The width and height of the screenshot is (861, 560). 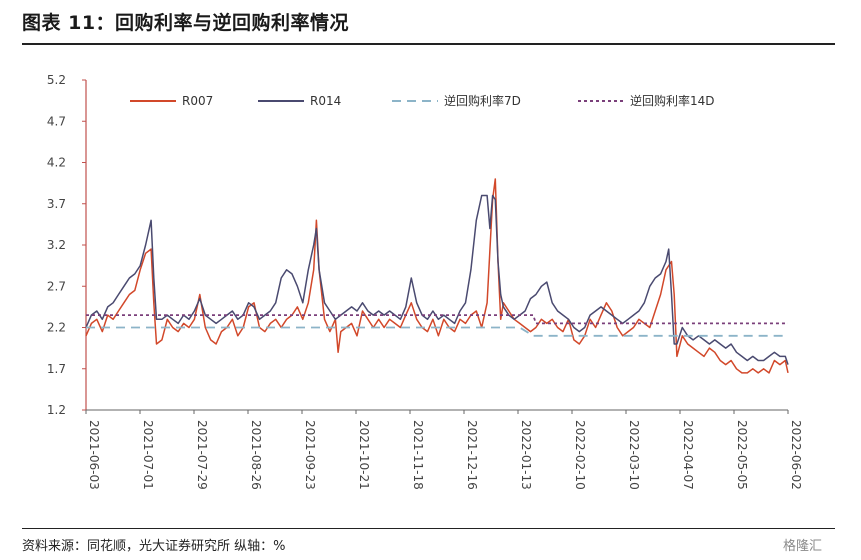 I want to click on legend-label-1: R007, so click(x=197, y=101).